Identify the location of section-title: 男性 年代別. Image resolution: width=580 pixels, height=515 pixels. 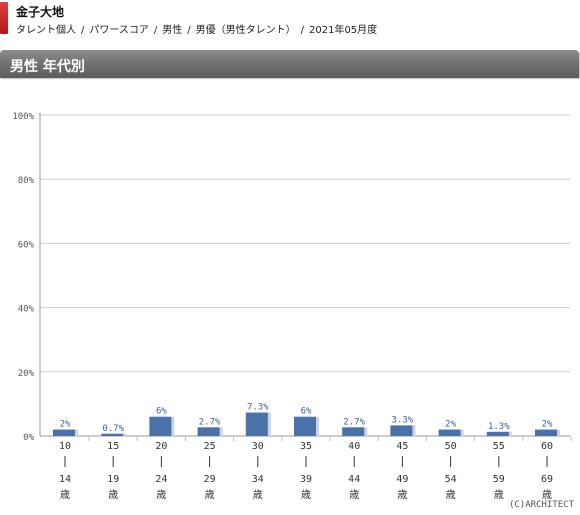
(47, 67).